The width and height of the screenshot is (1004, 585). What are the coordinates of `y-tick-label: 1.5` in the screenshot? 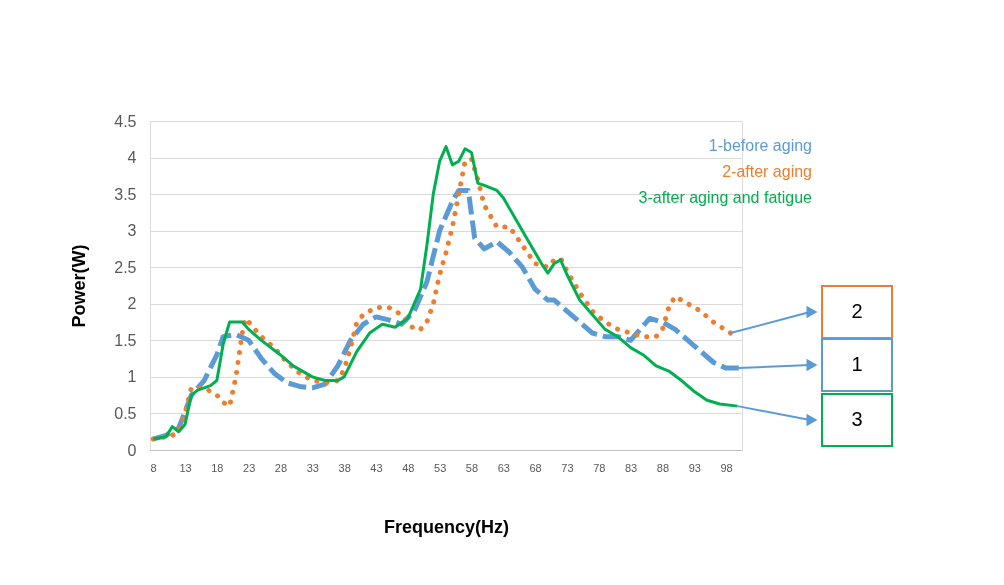 It's located at (125, 340).